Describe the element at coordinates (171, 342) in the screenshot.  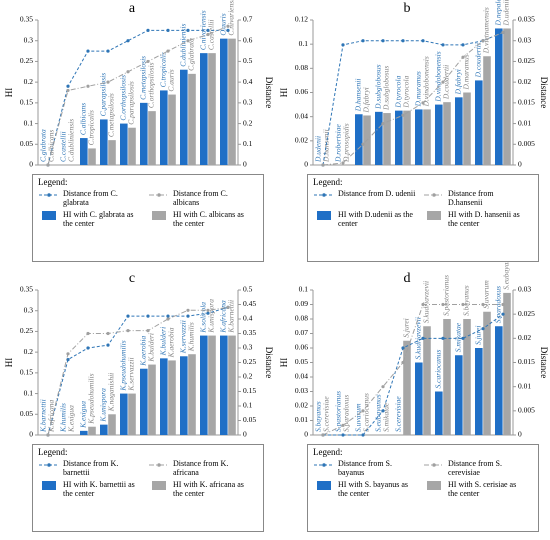
I see `bar-label: K.aerobia` at that location.